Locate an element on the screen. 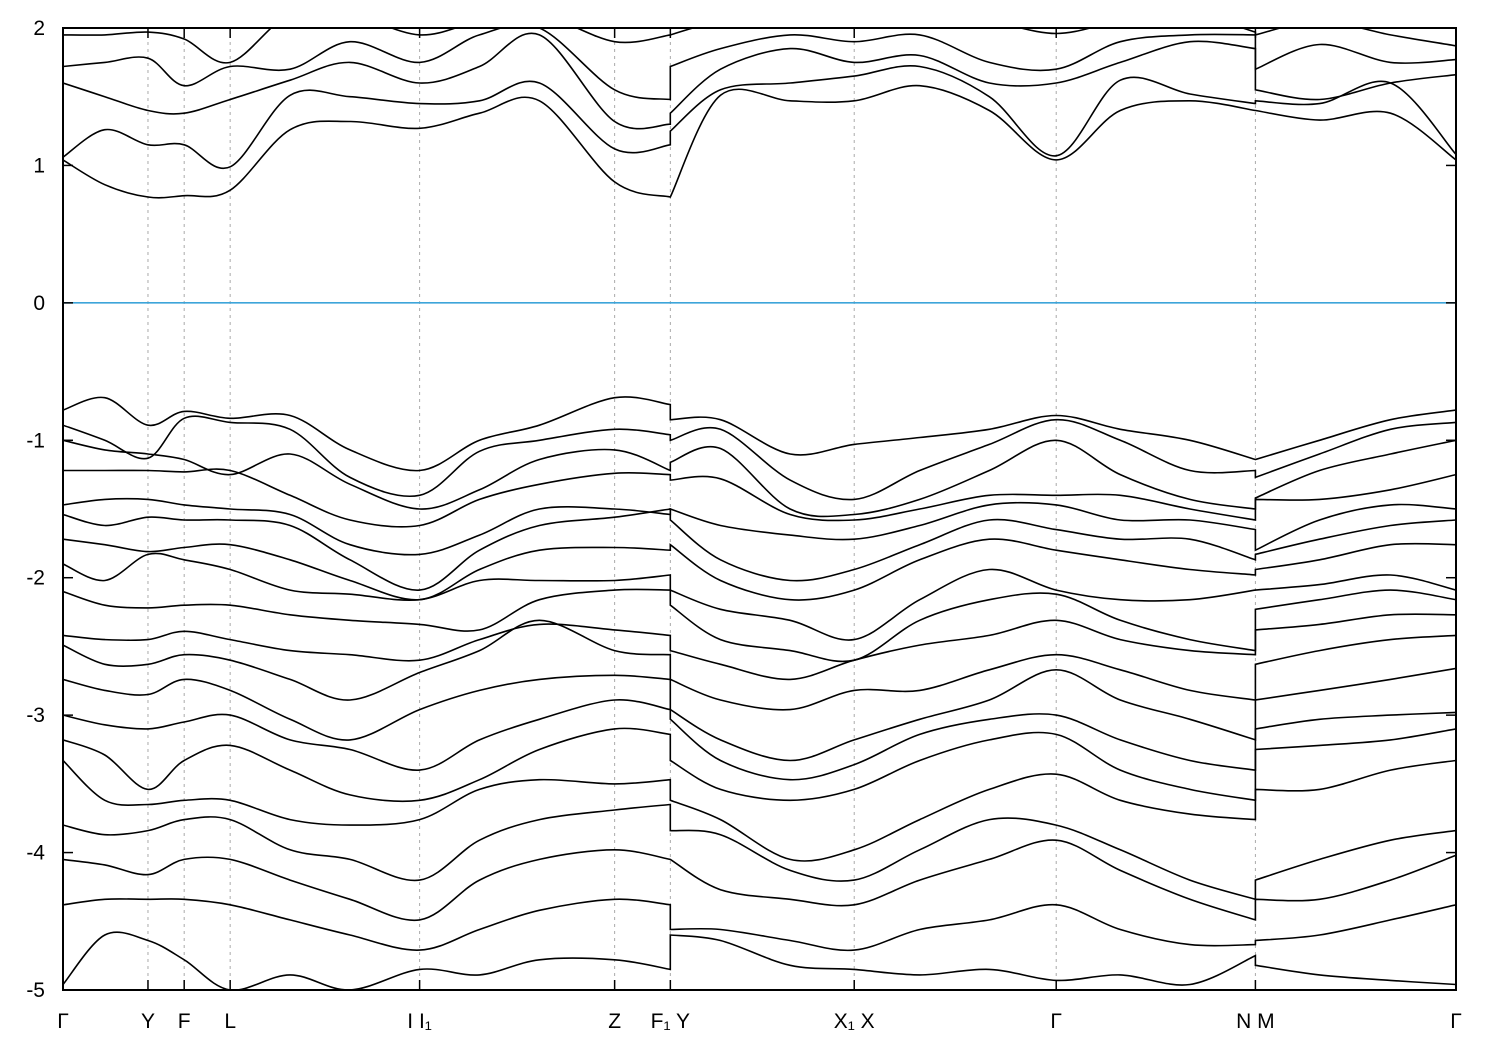 The image size is (1500, 1050). y-tick-label: 0 is located at coordinates (39, 303).